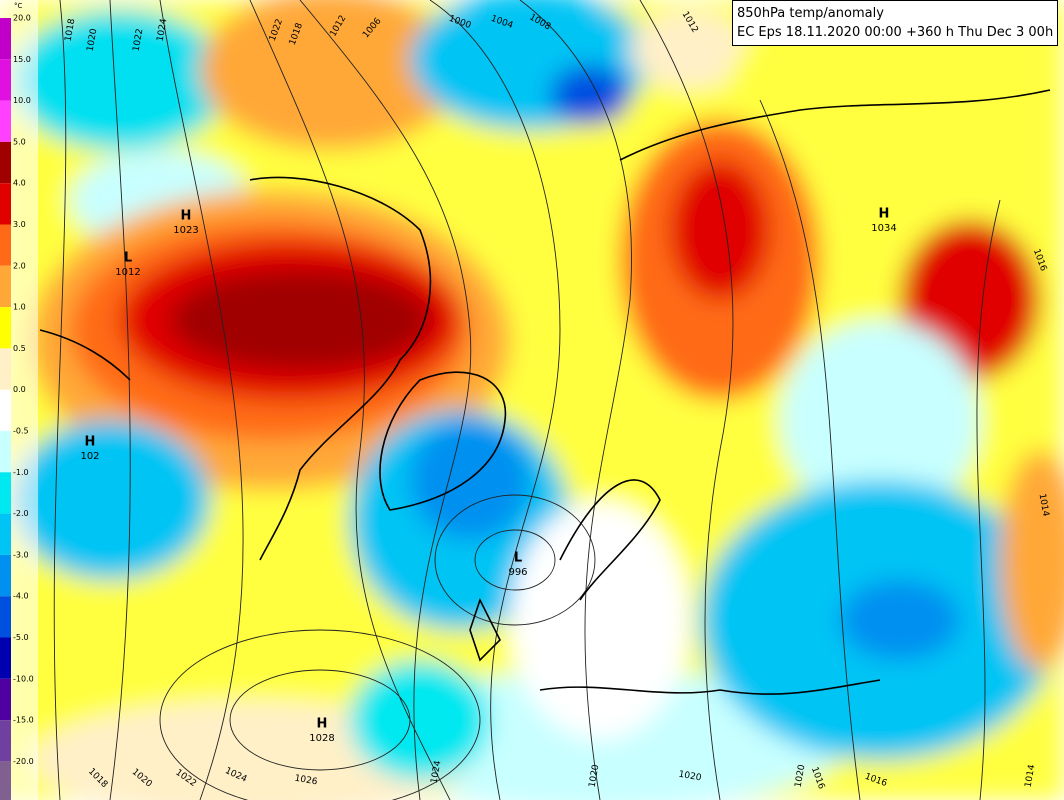 This screenshot has width=1064, height=800. Describe the element at coordinates (89, 456) in the screenshot. I see `pressure-value: 102` at that location.